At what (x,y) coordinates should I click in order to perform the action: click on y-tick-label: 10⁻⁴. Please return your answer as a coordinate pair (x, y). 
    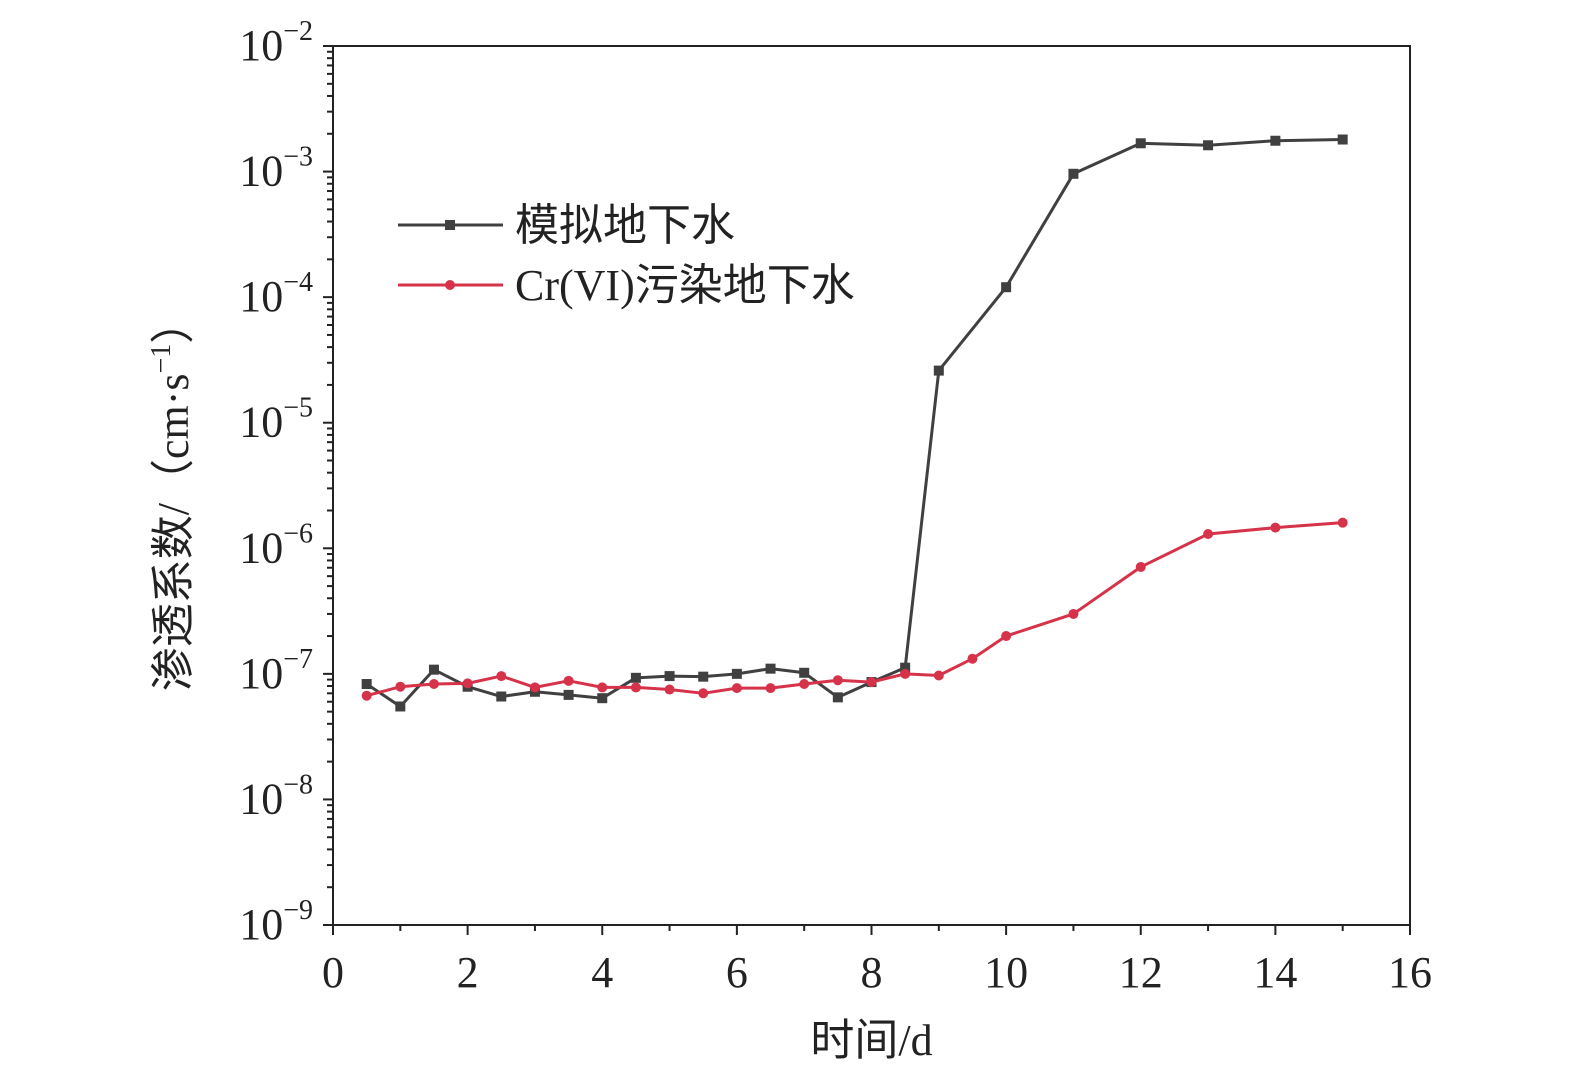
    Looking at the image, I should click on (276, 294).